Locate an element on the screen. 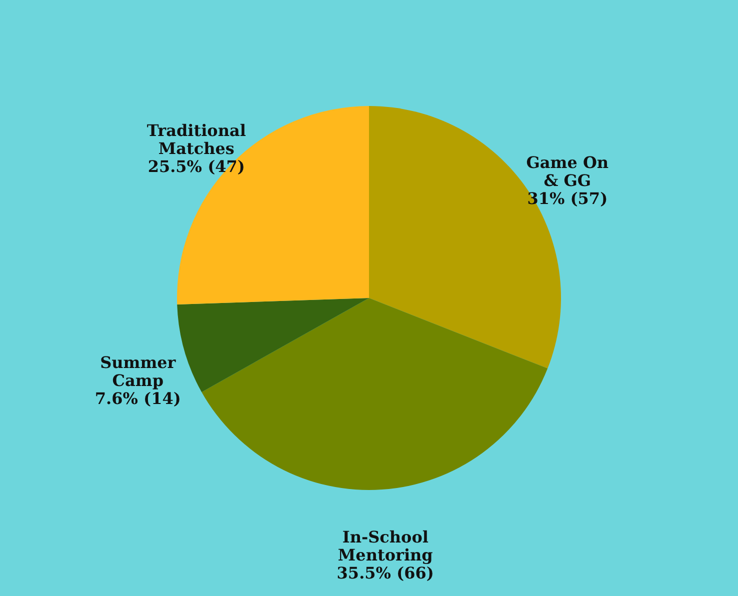 The width and height of the screenshot is (738, 596). slice-label: Traditional Matches is located at coordinates (196, 139).